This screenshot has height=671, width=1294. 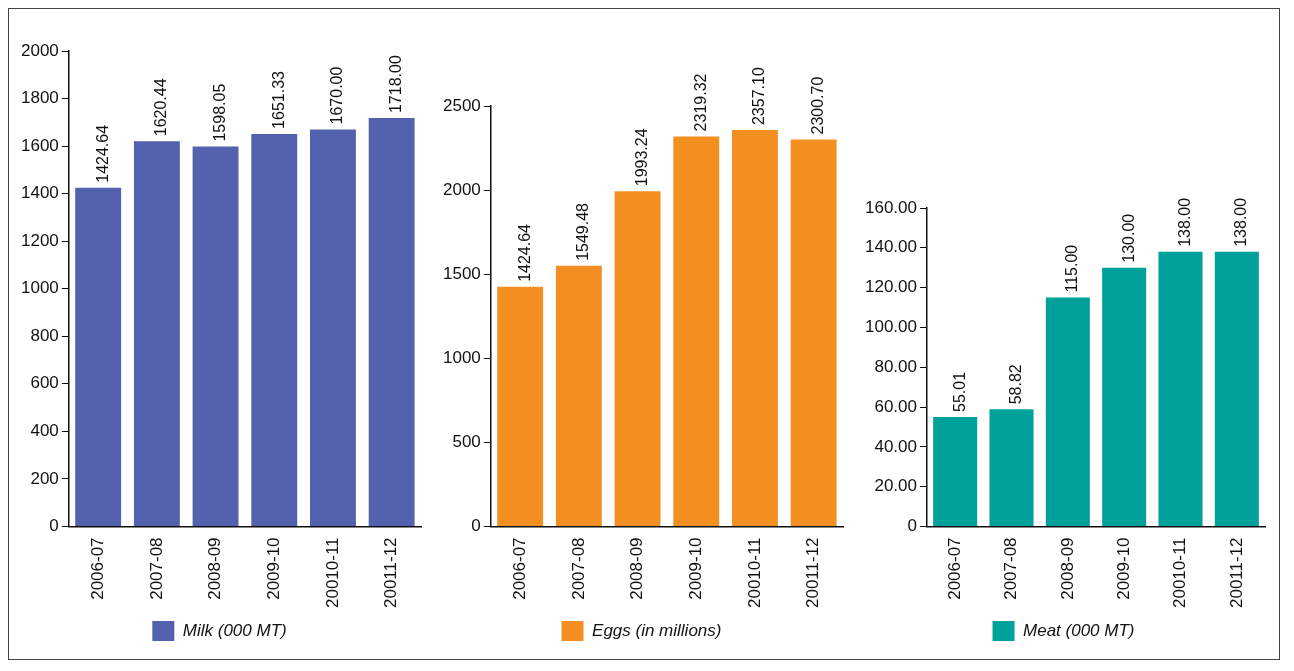 I want to click on data-label: 115.00, so click(x=1072, y=268).